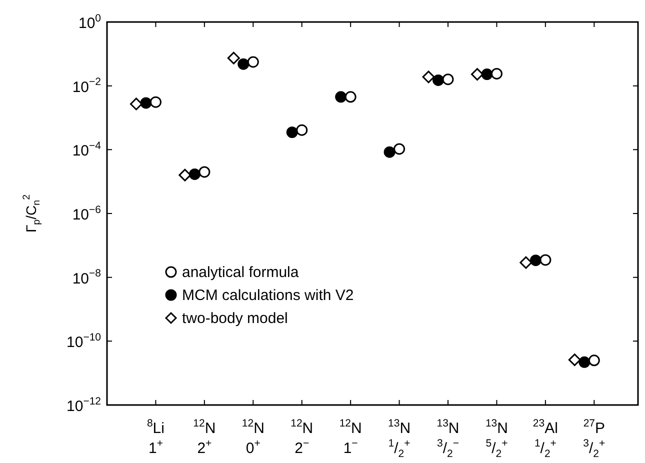 The width and height of the screenshot is (645, 463). What do you see at coordinates (241, 272) in the screenshot?
I see `legend-label: analytical formula` at bounding box center [241, 272].